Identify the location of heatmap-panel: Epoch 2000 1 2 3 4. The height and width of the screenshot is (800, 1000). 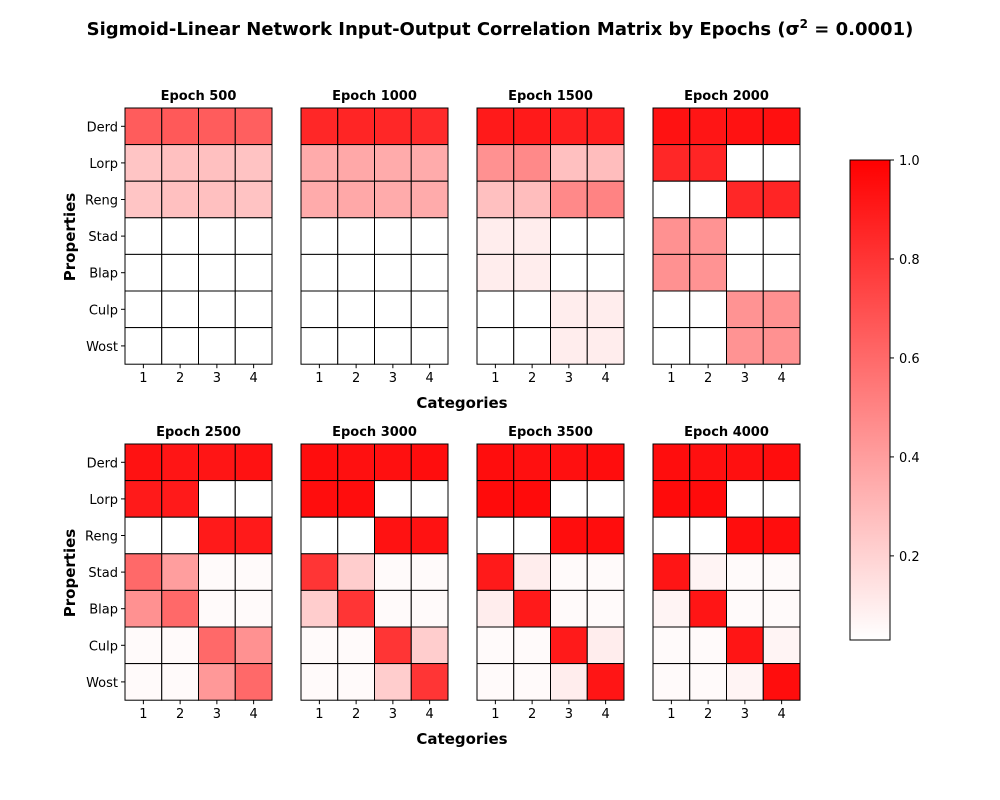
(726, 237).